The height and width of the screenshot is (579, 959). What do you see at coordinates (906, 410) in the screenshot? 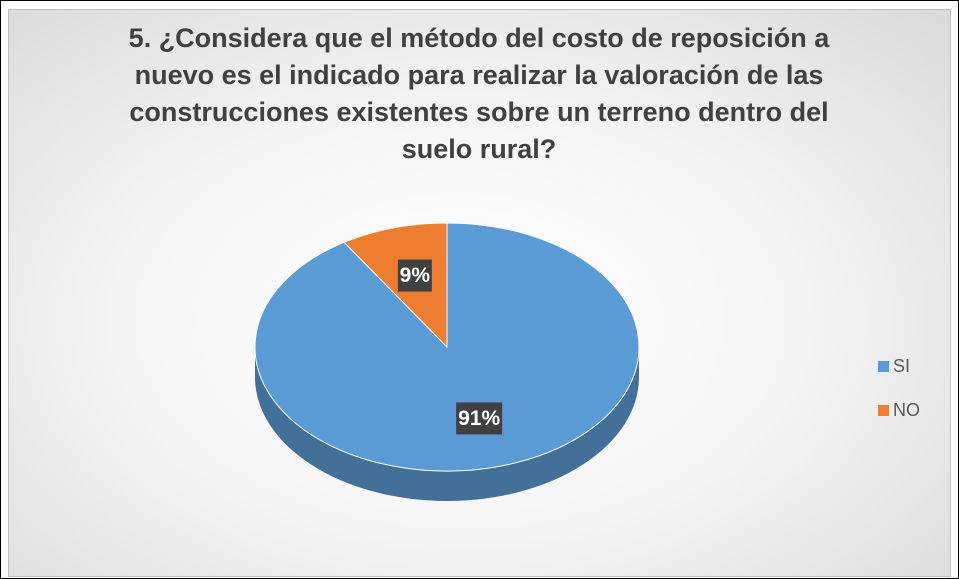
I see `legend-label: NO` at bounding box center [906, 410].